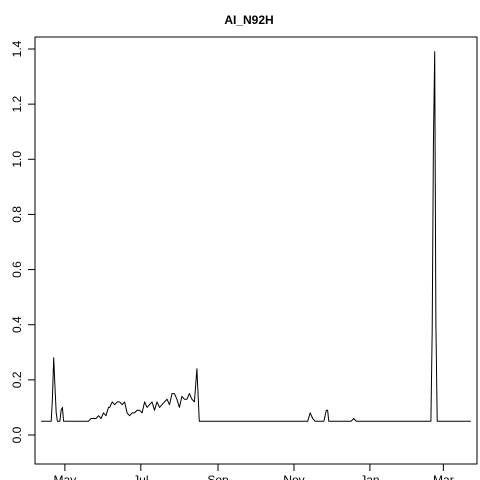 The width and height of the screenshot is (480, 480). Describe the element at coordinates (293, 476) in the screenshot. I see `x-tick-label: Nov` at that location.